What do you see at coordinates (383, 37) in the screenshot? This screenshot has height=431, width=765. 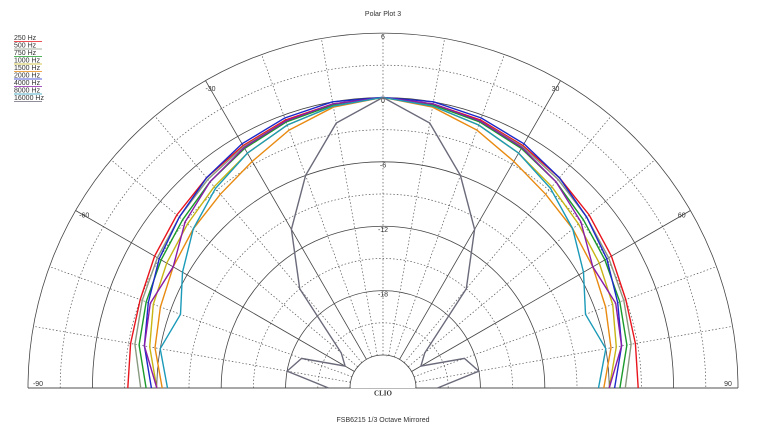 I see `r-tick-label: 6` at bounding box center [383, 37].